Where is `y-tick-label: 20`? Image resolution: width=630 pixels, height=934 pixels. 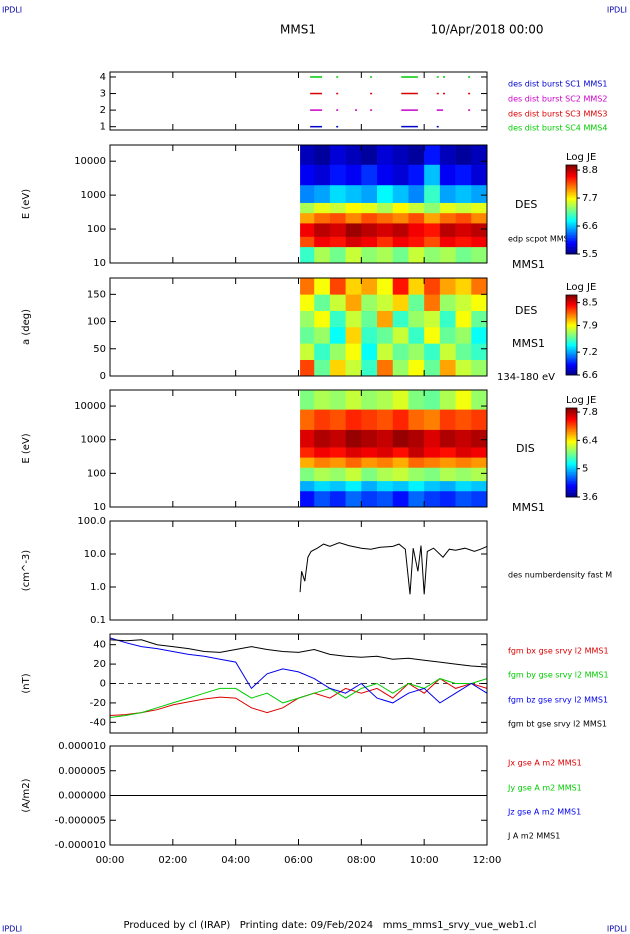 y-tick-label: 20 is located at coordinates (99, 664).